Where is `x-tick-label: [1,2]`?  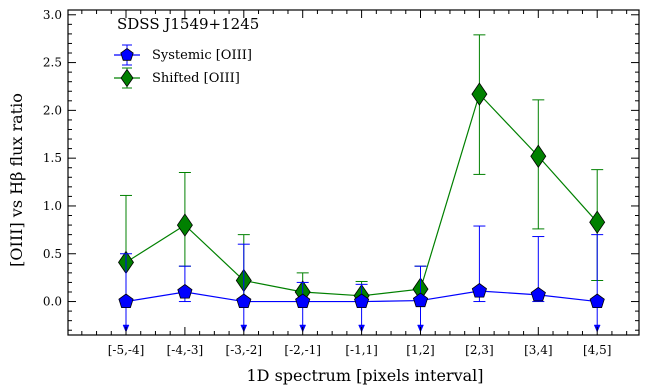
x-tick-label: [1,2] is located at coordinates (420, 350).